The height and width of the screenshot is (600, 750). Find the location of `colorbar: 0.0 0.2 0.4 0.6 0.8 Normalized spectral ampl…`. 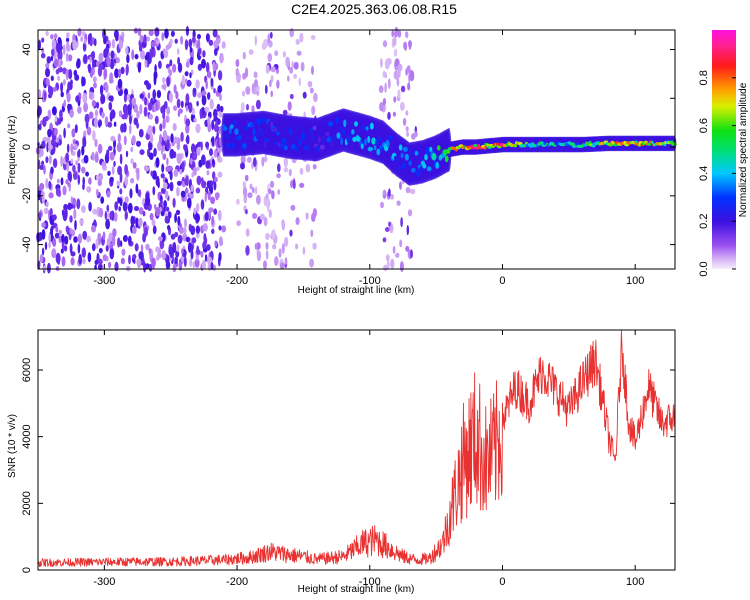

colorbar: 0.0 0.2 0.4 0.6 0.8 Normalized spectral ampl… is located at coordinates (723, 153).